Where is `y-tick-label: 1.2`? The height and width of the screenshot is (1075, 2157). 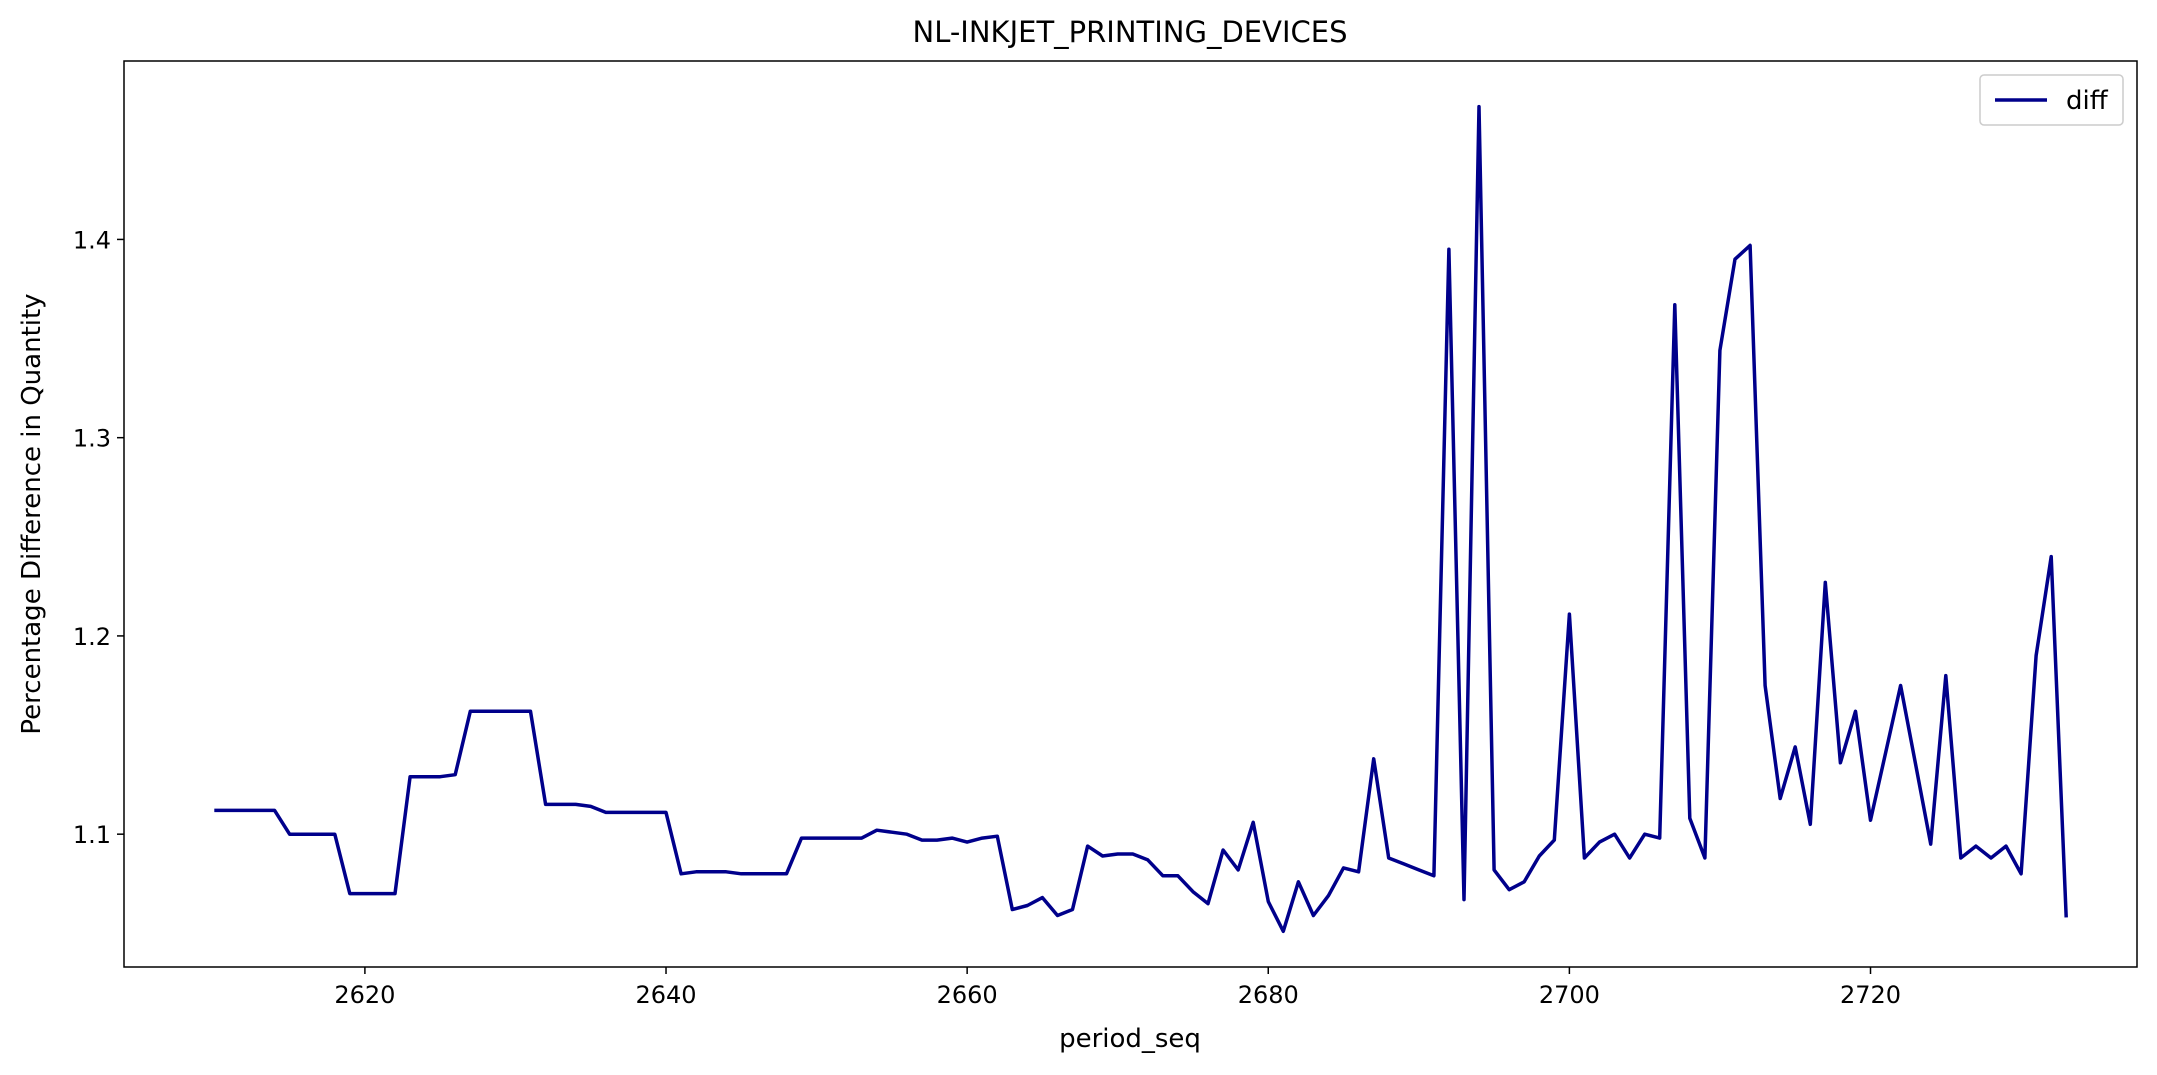 y-tick-label: 1.2 is located at coordinates (92, 637).